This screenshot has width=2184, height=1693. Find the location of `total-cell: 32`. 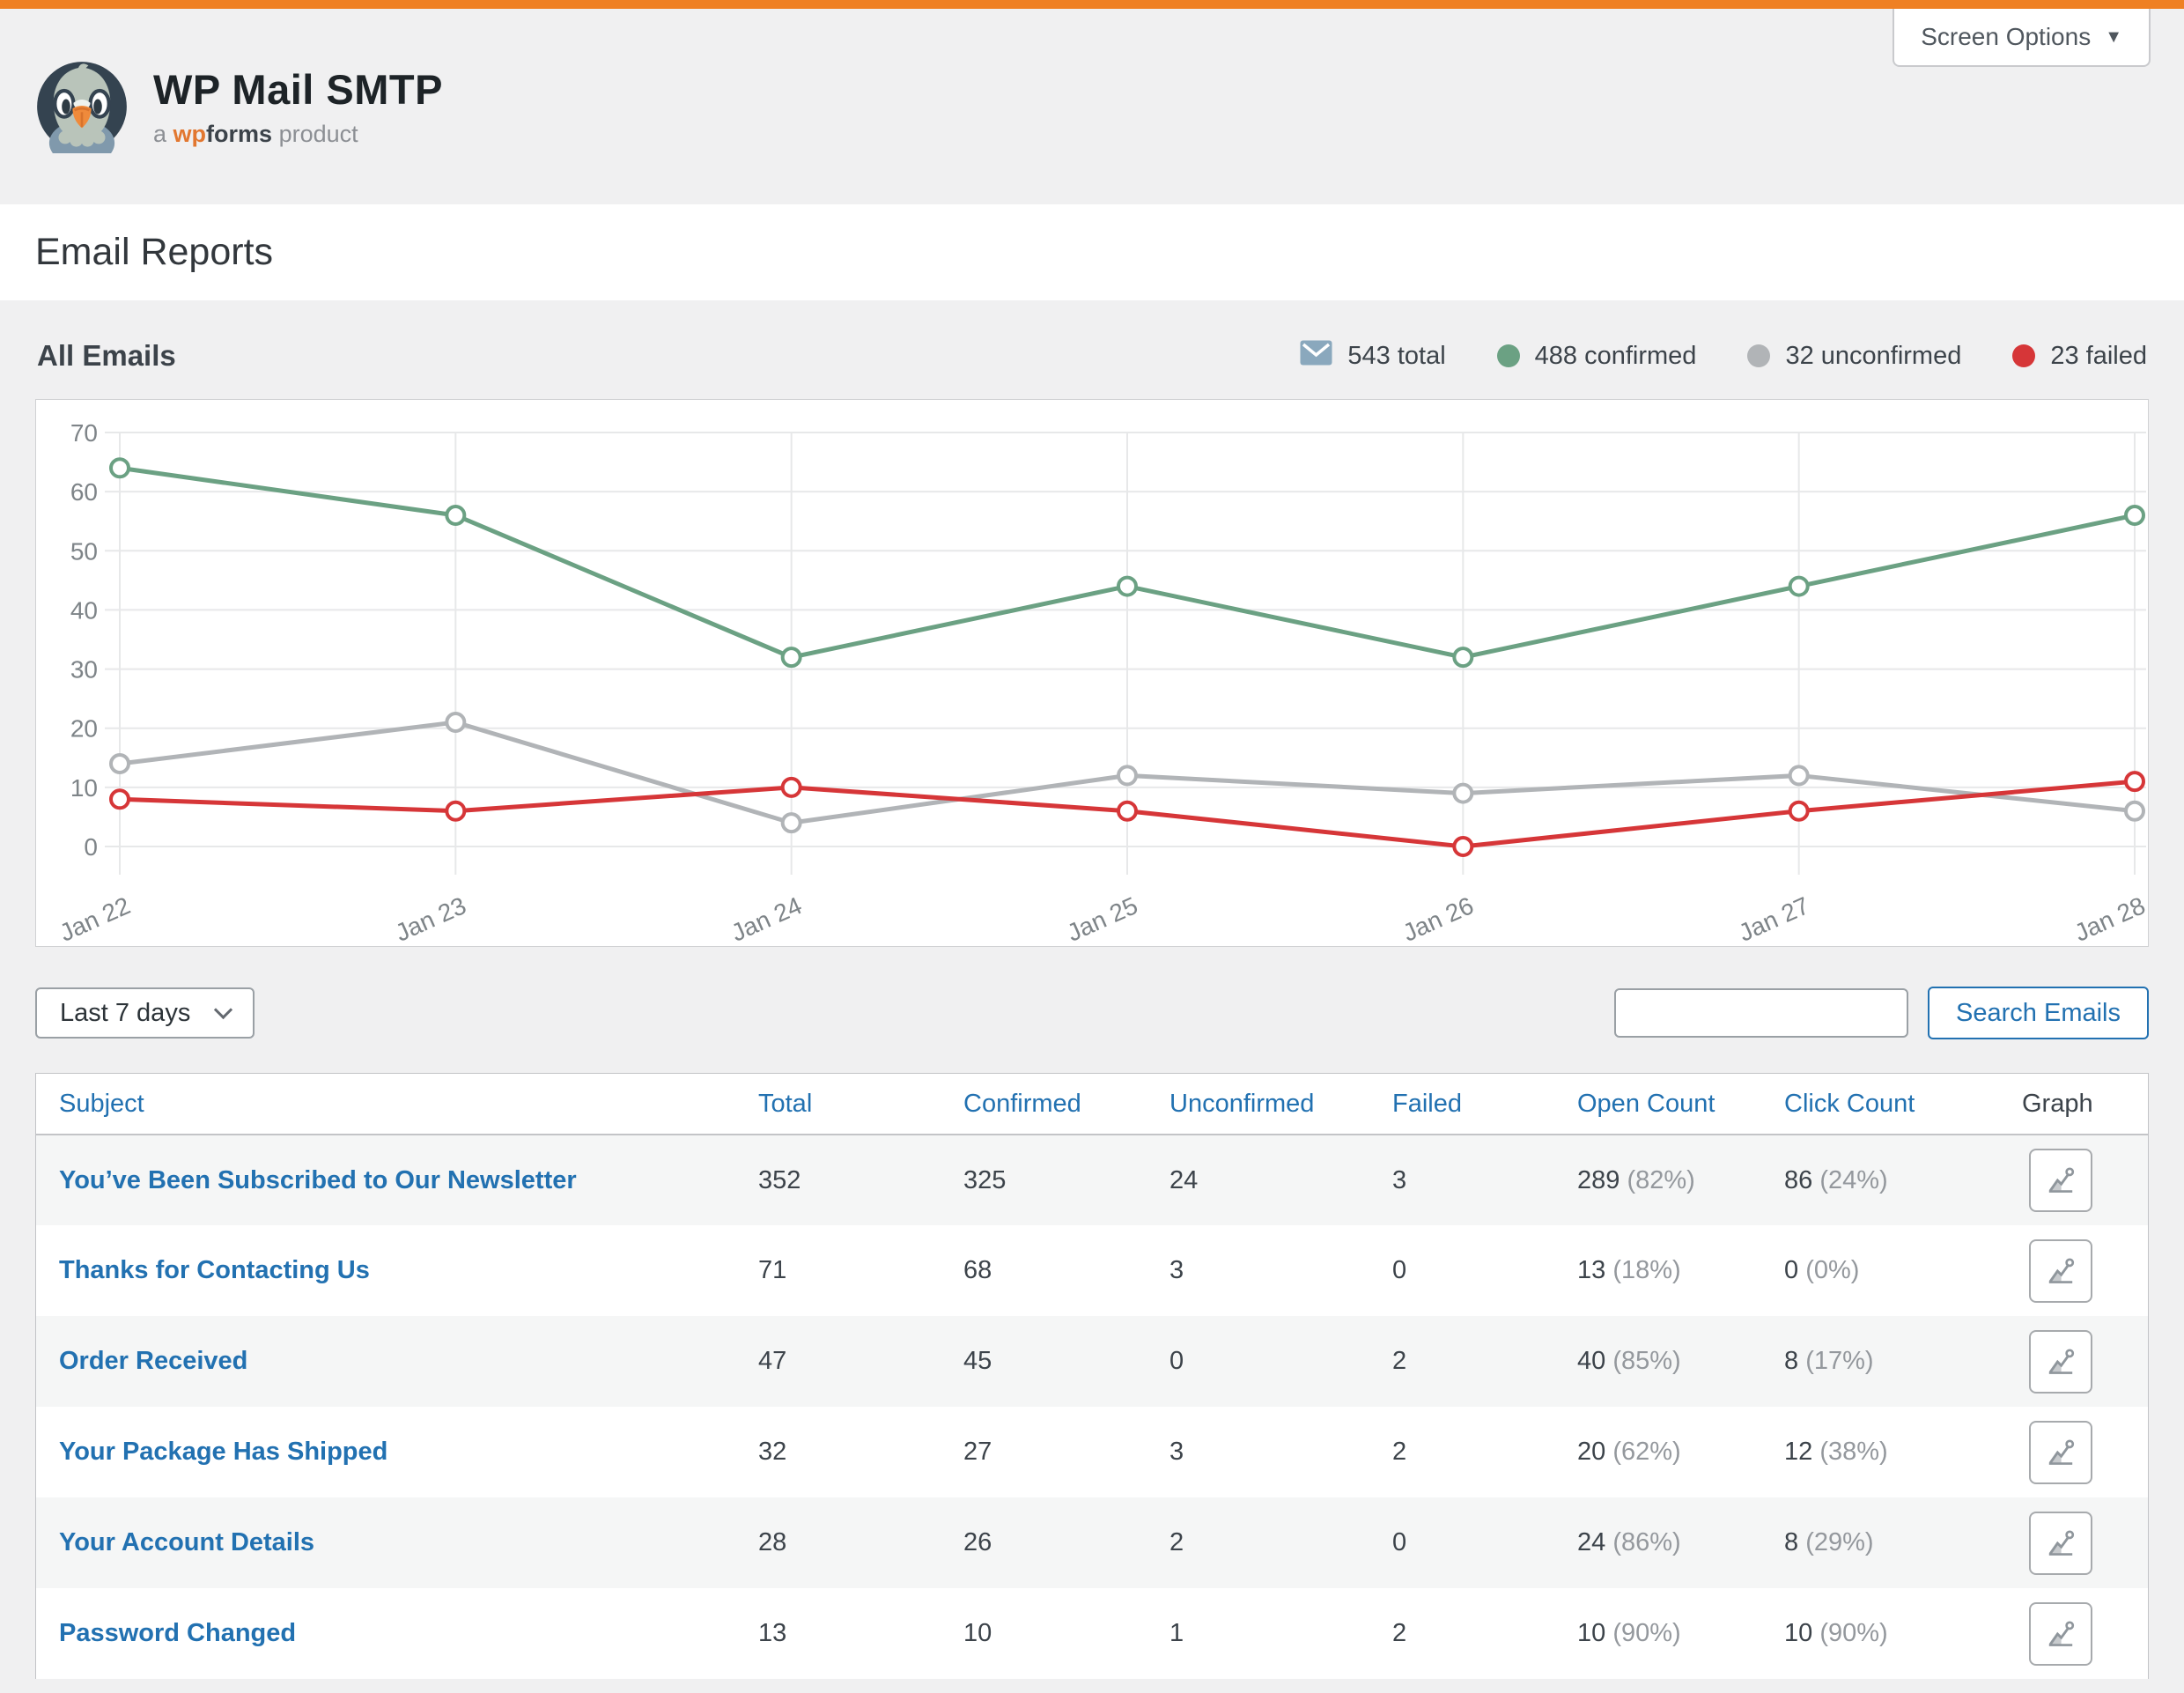

total-cell: 32 is located at coordinates (772, 1452).